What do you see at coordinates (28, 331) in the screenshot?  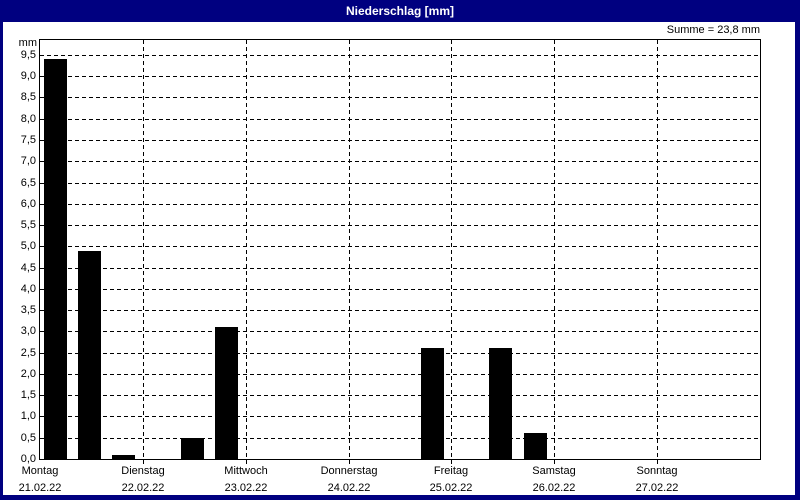 I see `y-tick-label: 3,0` at bounding box center [28, 331].